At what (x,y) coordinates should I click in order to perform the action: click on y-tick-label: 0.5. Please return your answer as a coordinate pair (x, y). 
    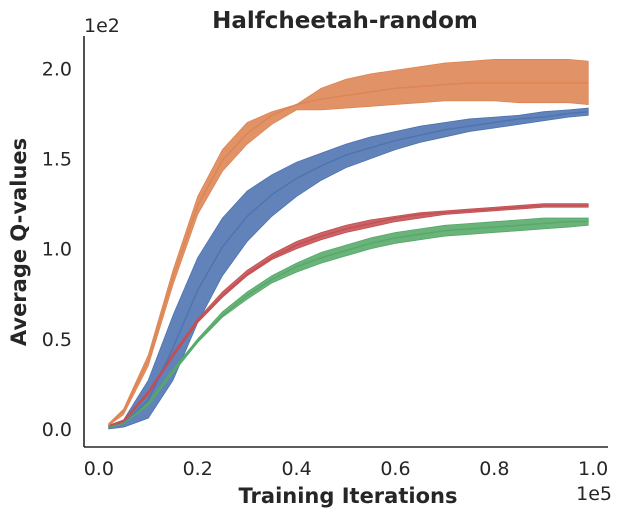
    Looking at the image, I should click on (57, 340).